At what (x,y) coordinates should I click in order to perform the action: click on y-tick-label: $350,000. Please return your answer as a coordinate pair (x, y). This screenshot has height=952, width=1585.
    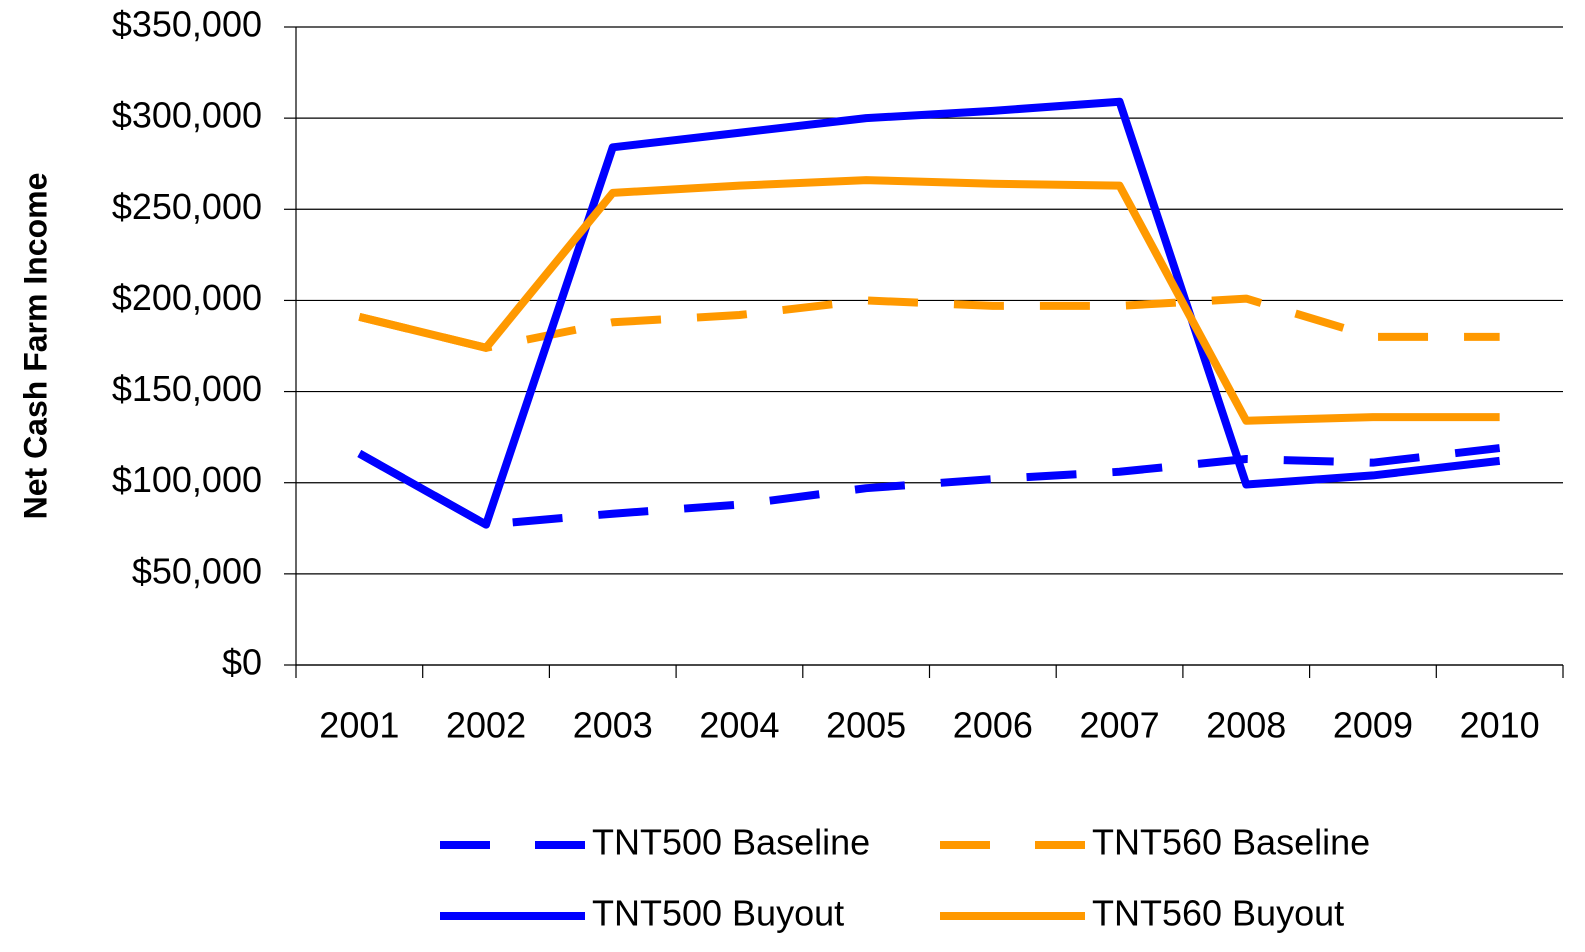
    Looking at the image, I should click on (187, 24).